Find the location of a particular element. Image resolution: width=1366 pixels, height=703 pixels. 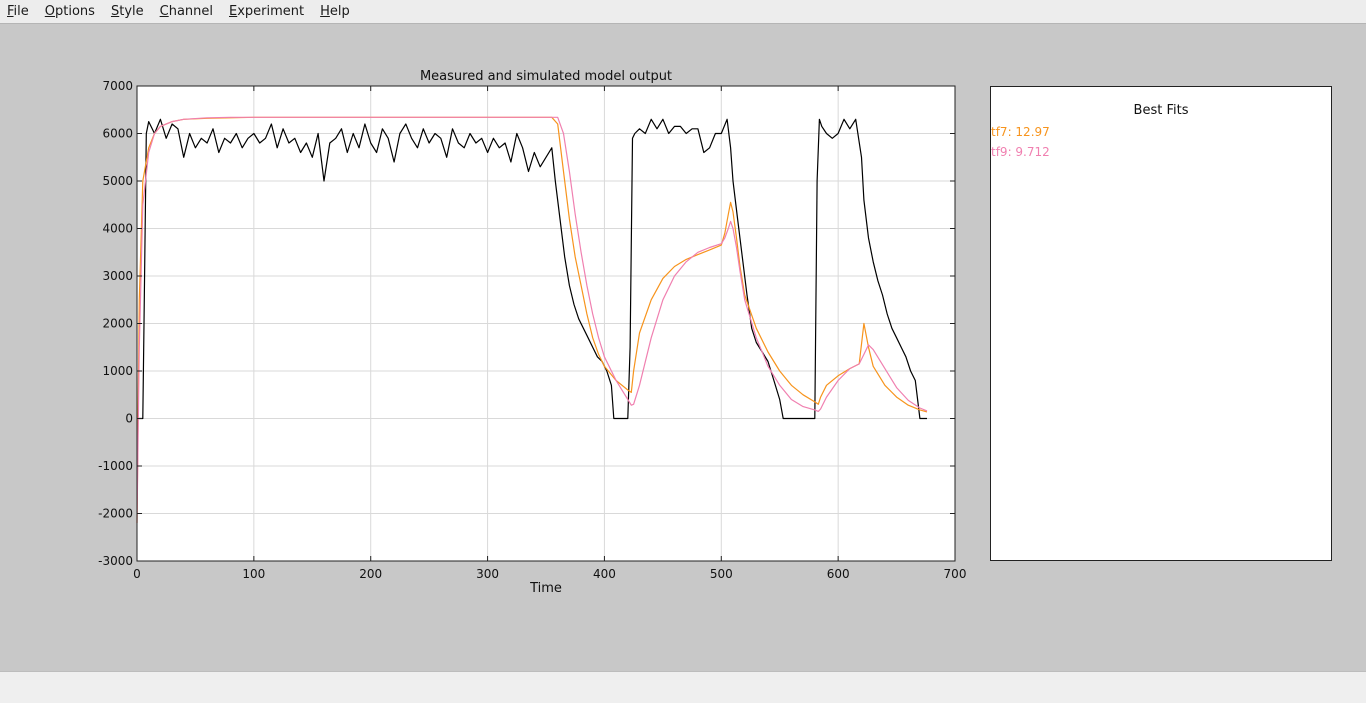

menu-experiment: Experiment is located at coordinates (267, 11).